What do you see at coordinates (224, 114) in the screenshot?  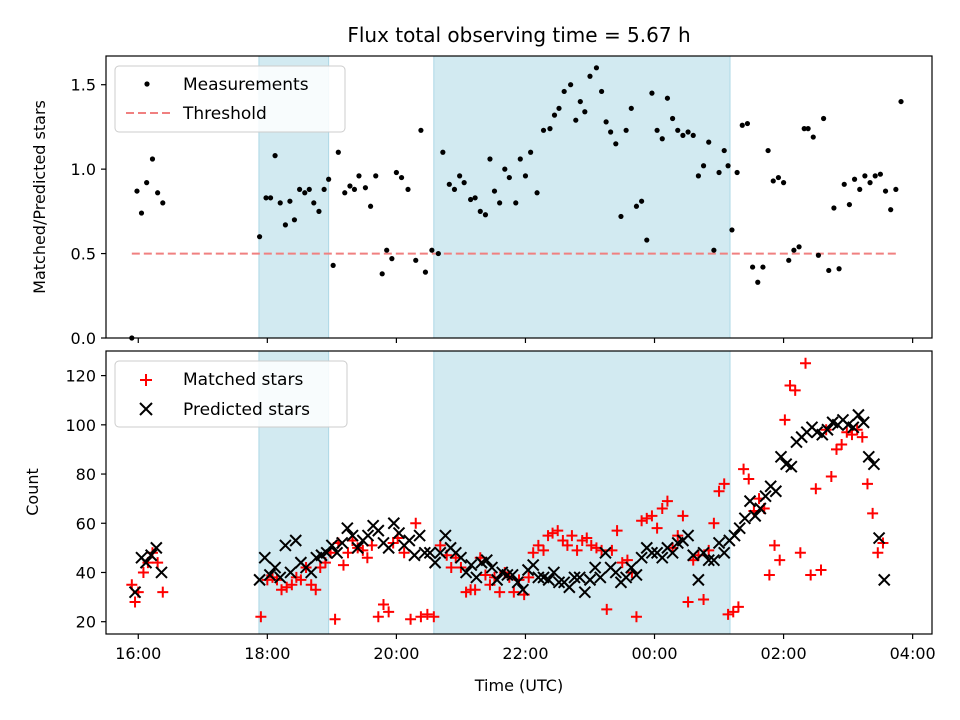 I see `legend-threshold-label: Threshold` at bounding box center [224, 114].